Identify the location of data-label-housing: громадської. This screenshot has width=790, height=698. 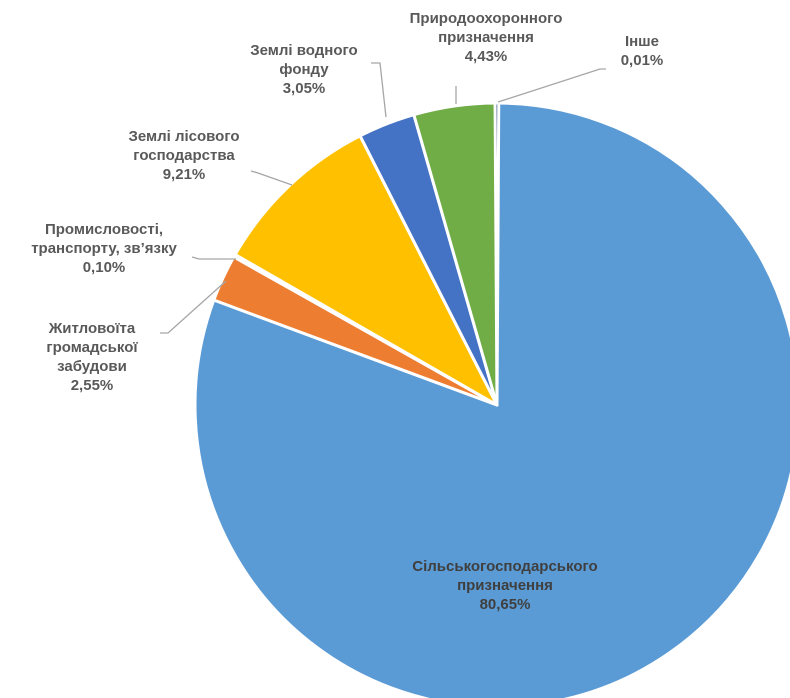
(92, 347).